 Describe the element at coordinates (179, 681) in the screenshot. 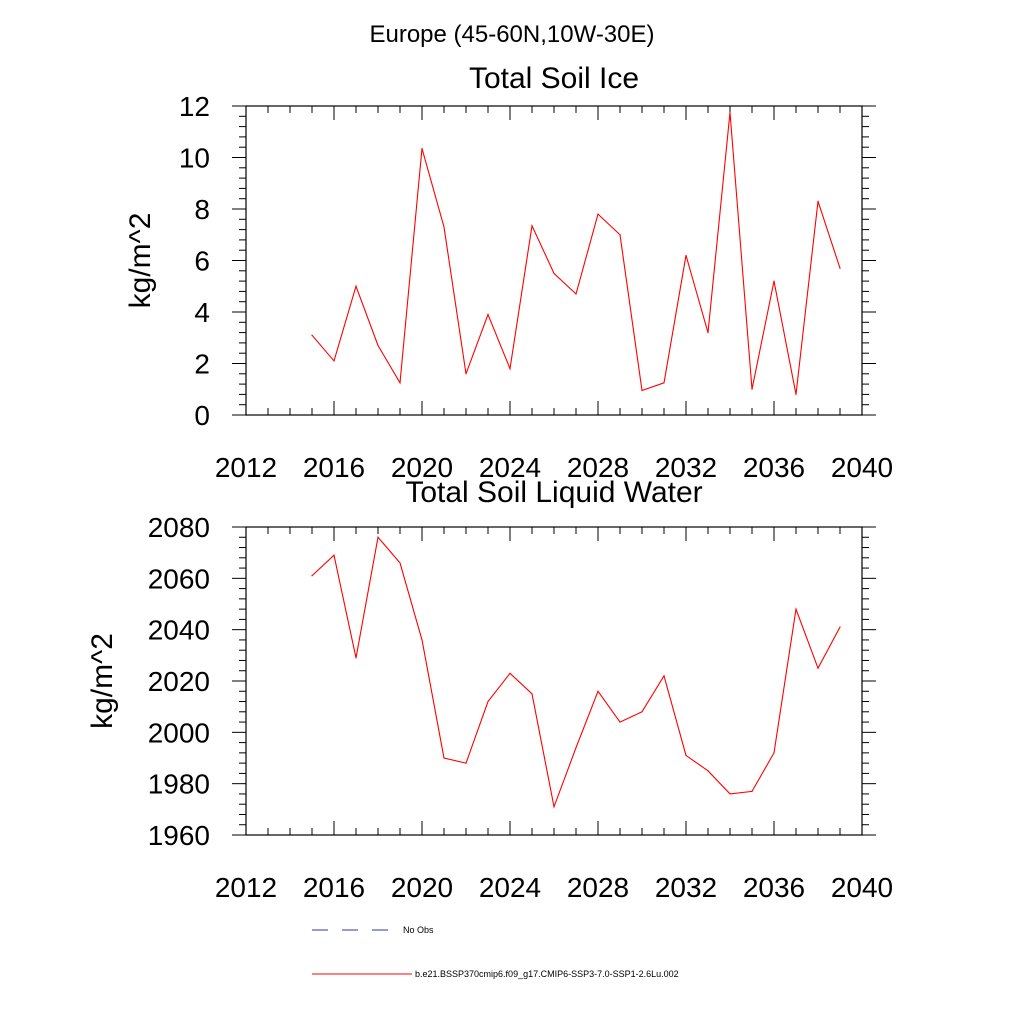

I see `y-tick-label: 2020` at that location.